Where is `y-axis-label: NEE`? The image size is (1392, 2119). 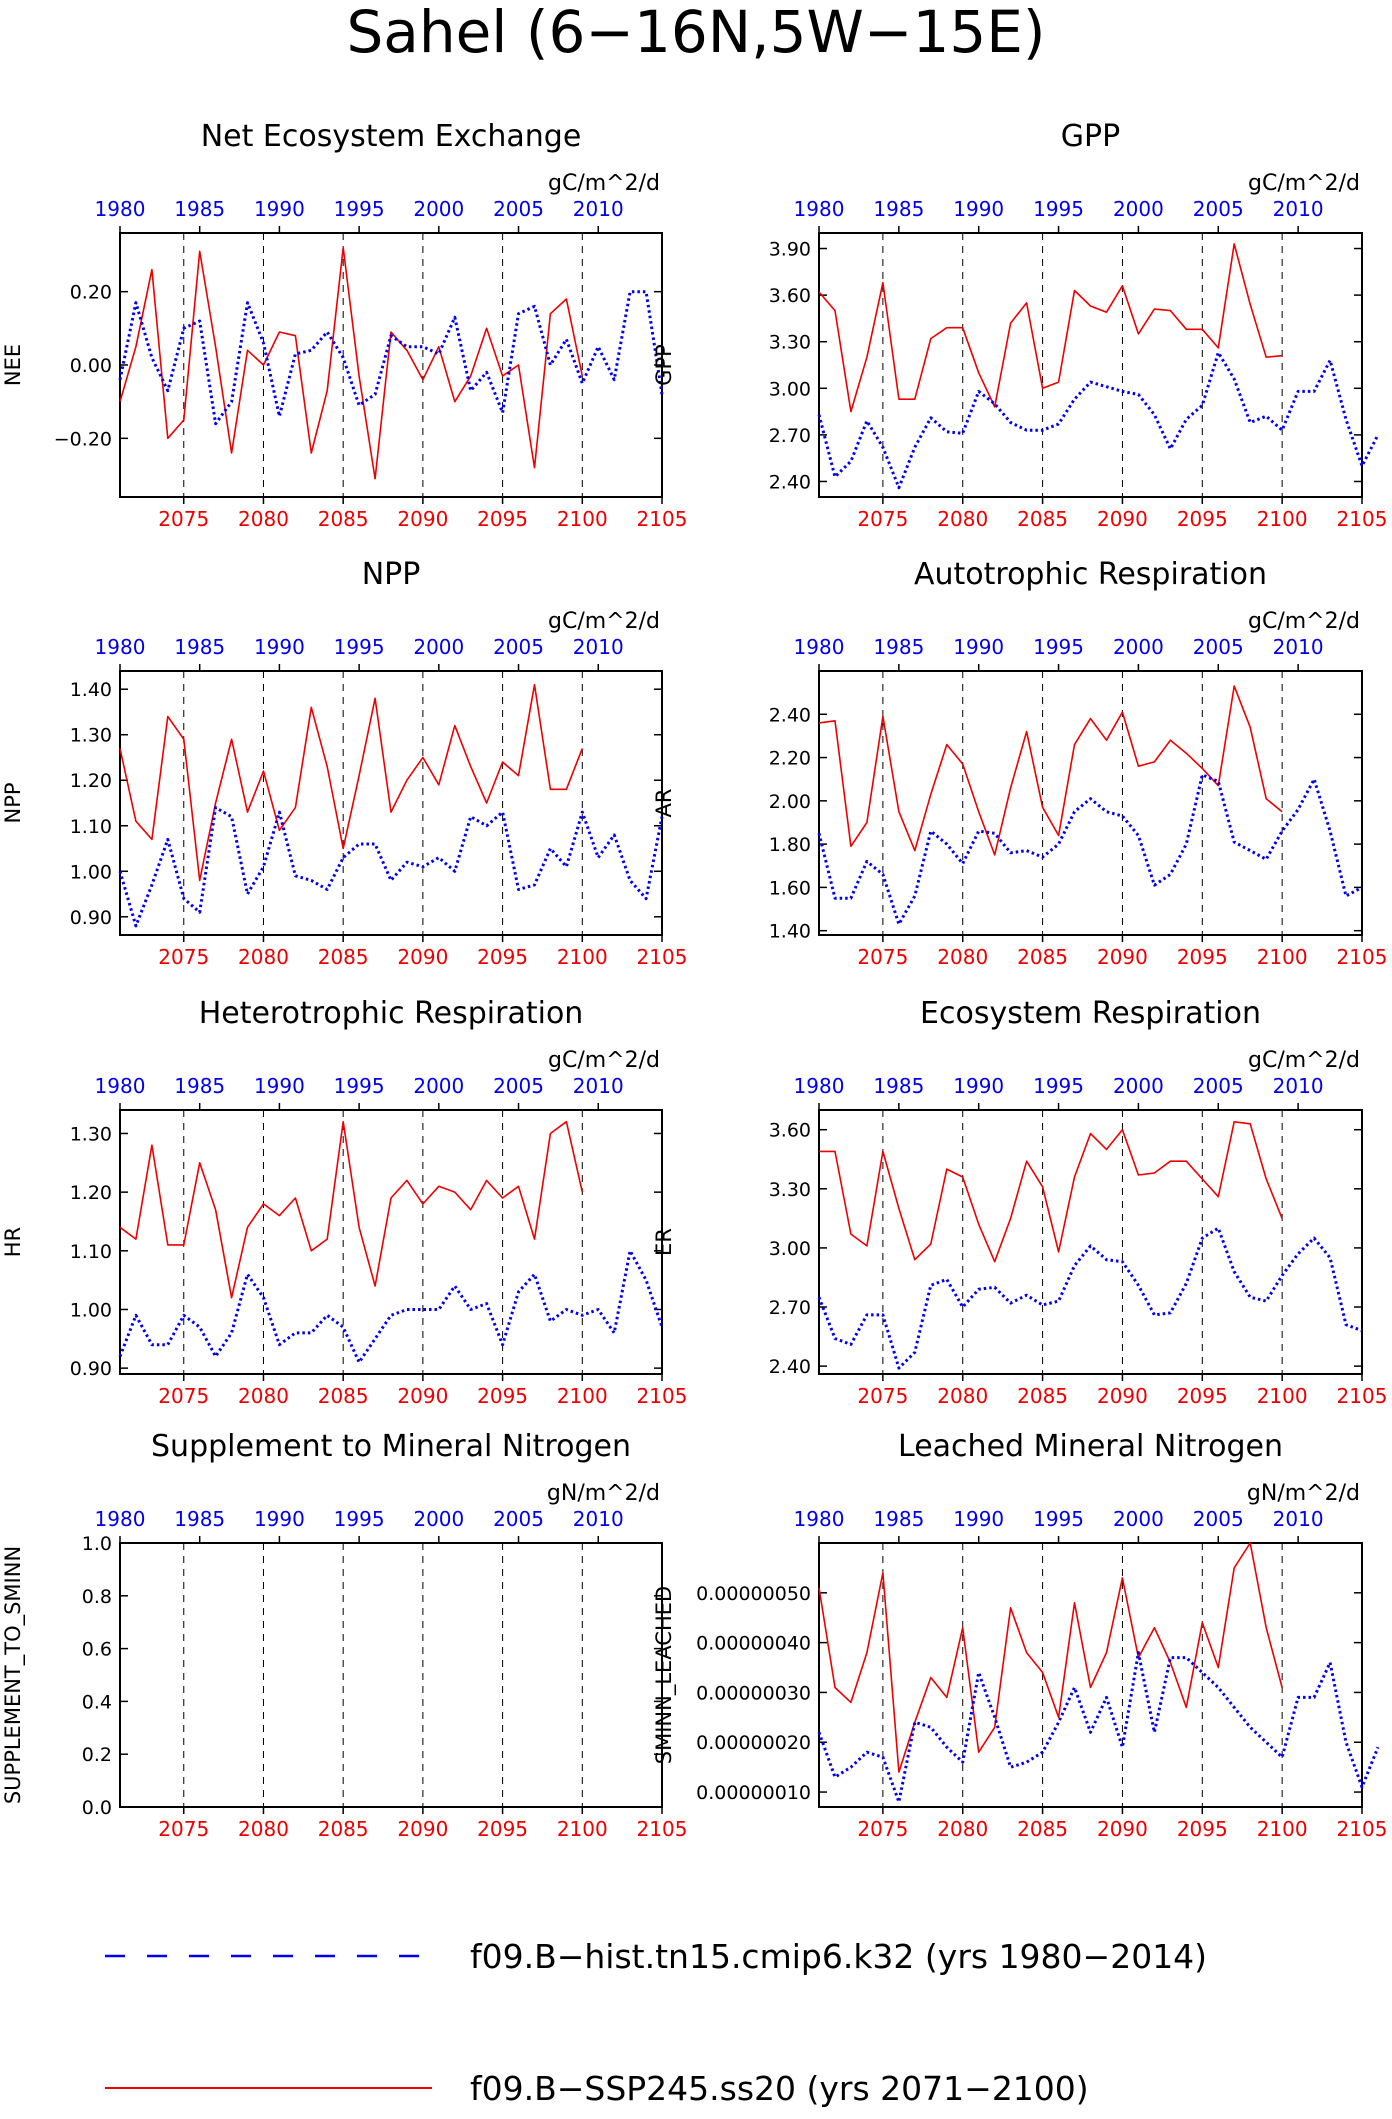 y-axis-label: NEE is located at coordinates (13, 365).